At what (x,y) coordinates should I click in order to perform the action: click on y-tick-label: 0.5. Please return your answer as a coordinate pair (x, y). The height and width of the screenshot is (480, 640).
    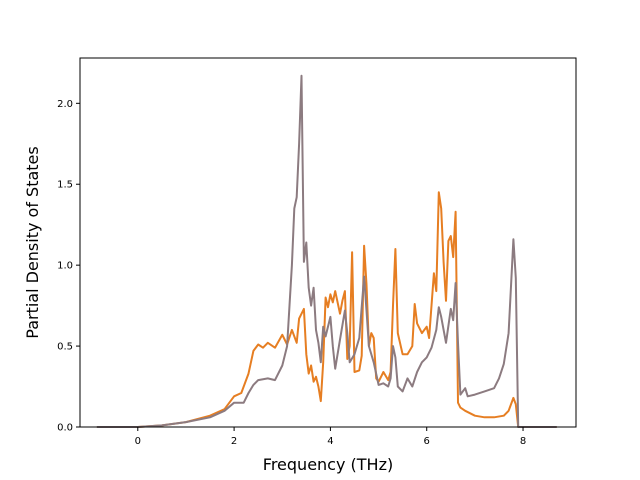
    Looking at the image, I should click on (65, 347).